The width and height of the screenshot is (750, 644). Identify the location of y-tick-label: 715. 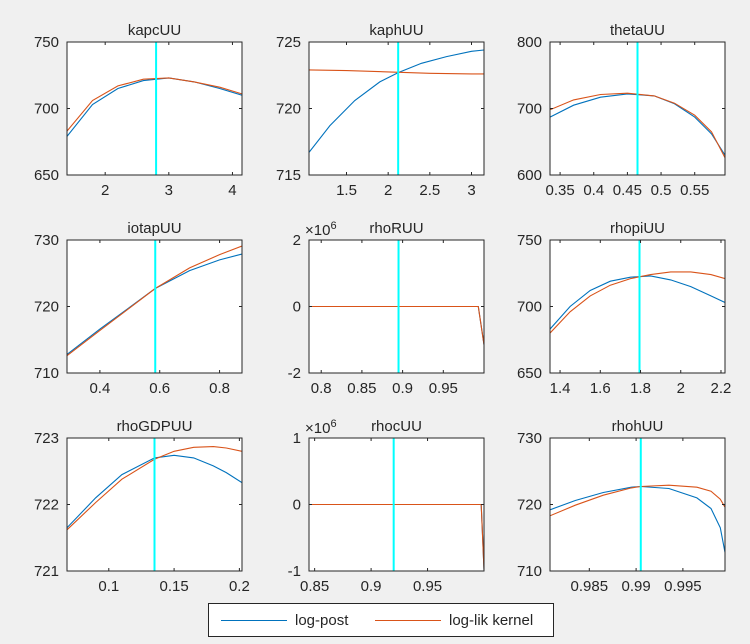
(288, 175).